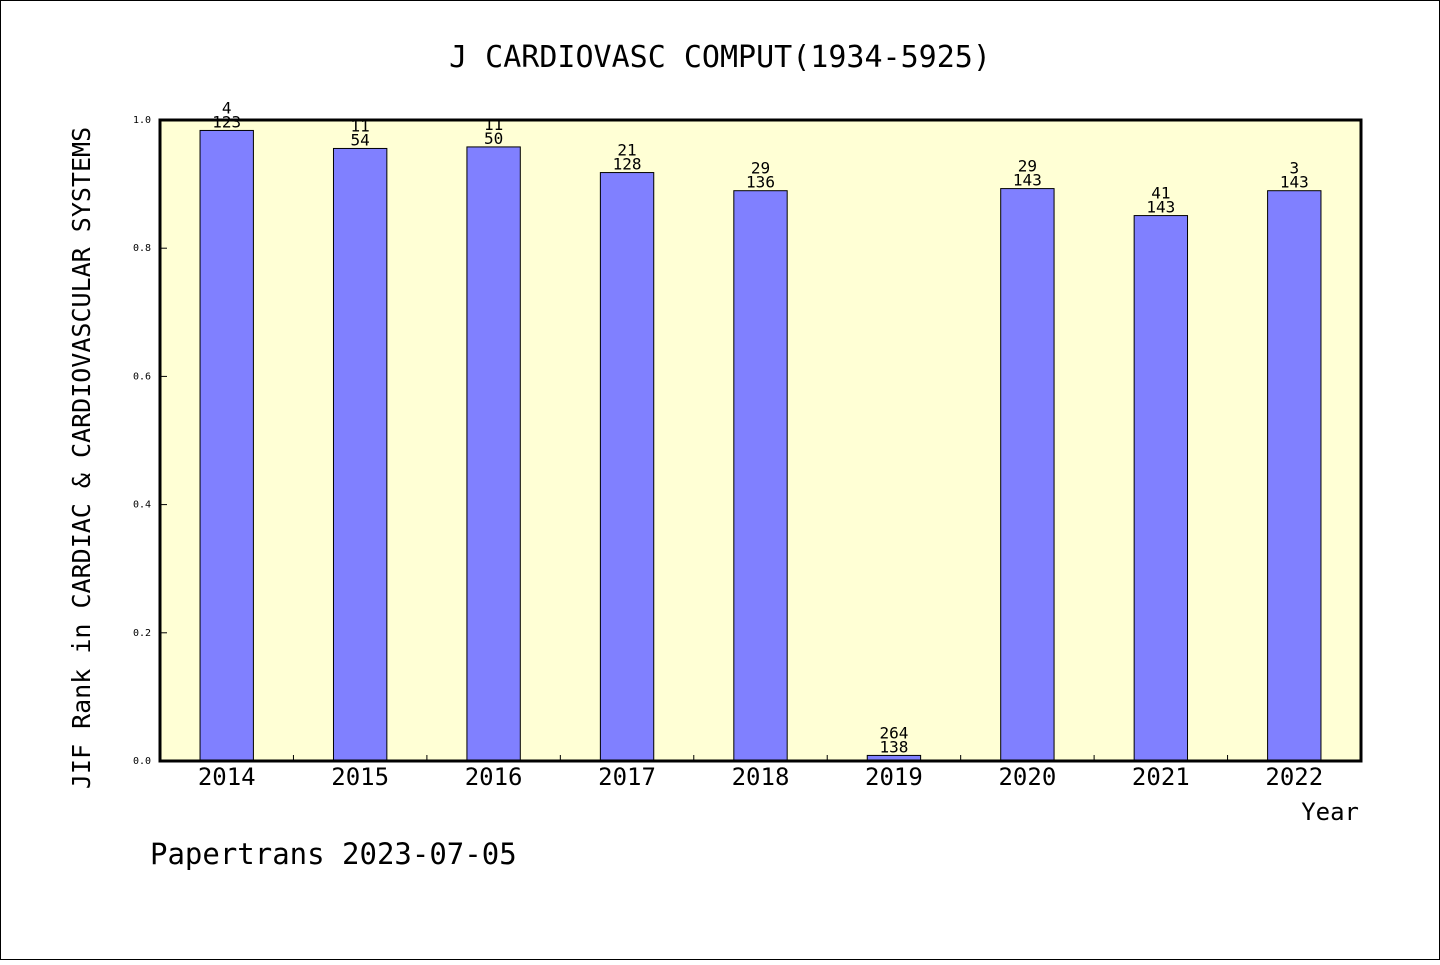  Describe the element at coordinates (493, 124) in the screenshot. I see `bar-label-rank-2016: 11` at that location.